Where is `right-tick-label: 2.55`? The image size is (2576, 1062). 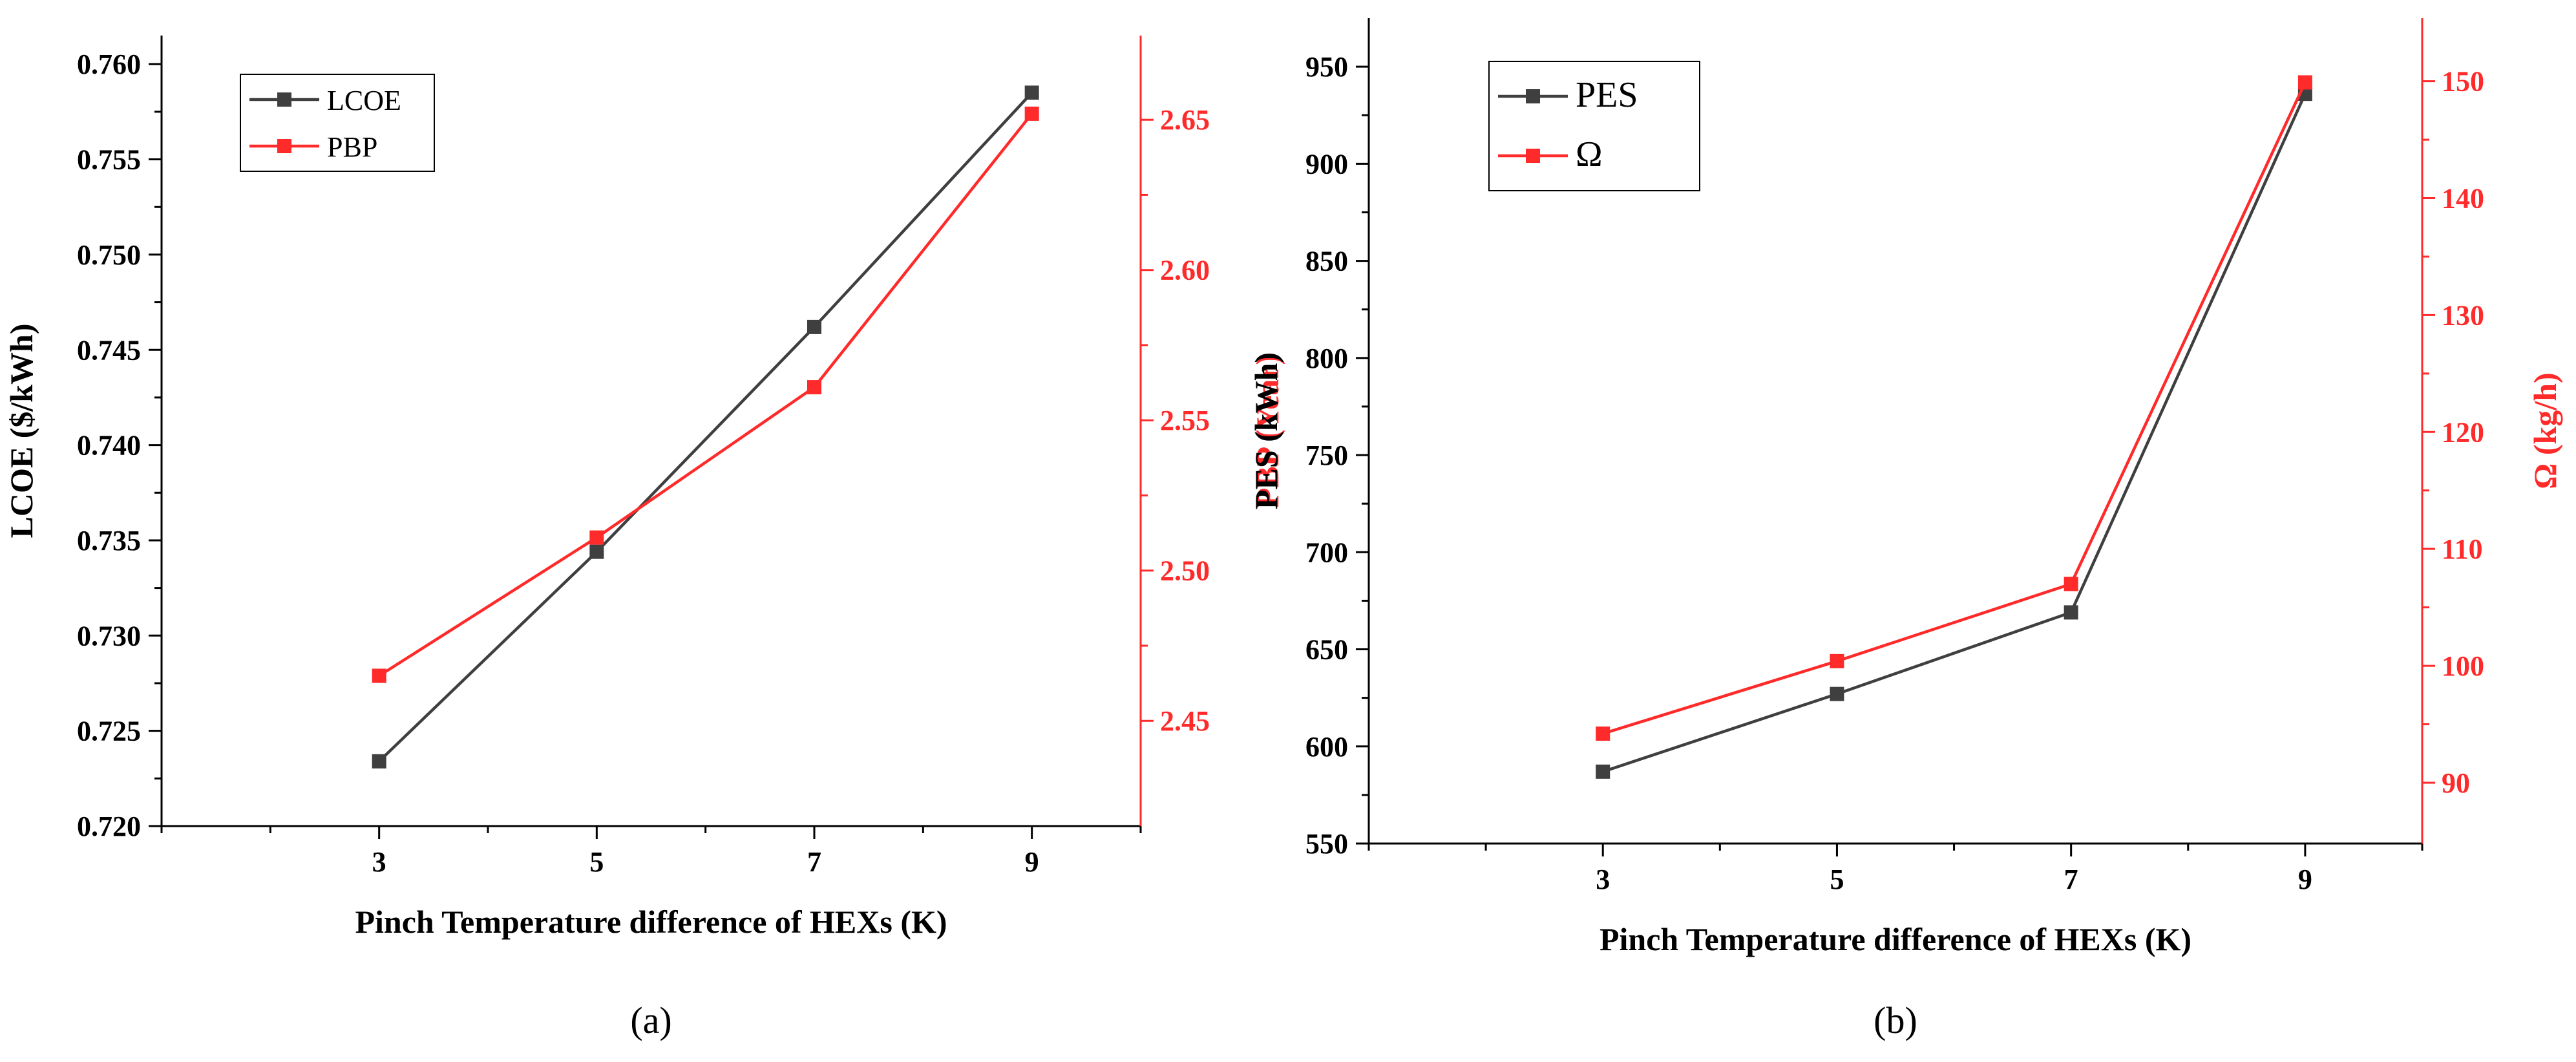 right-tick-label: 2.55 is located at coordinates (1185, 420).